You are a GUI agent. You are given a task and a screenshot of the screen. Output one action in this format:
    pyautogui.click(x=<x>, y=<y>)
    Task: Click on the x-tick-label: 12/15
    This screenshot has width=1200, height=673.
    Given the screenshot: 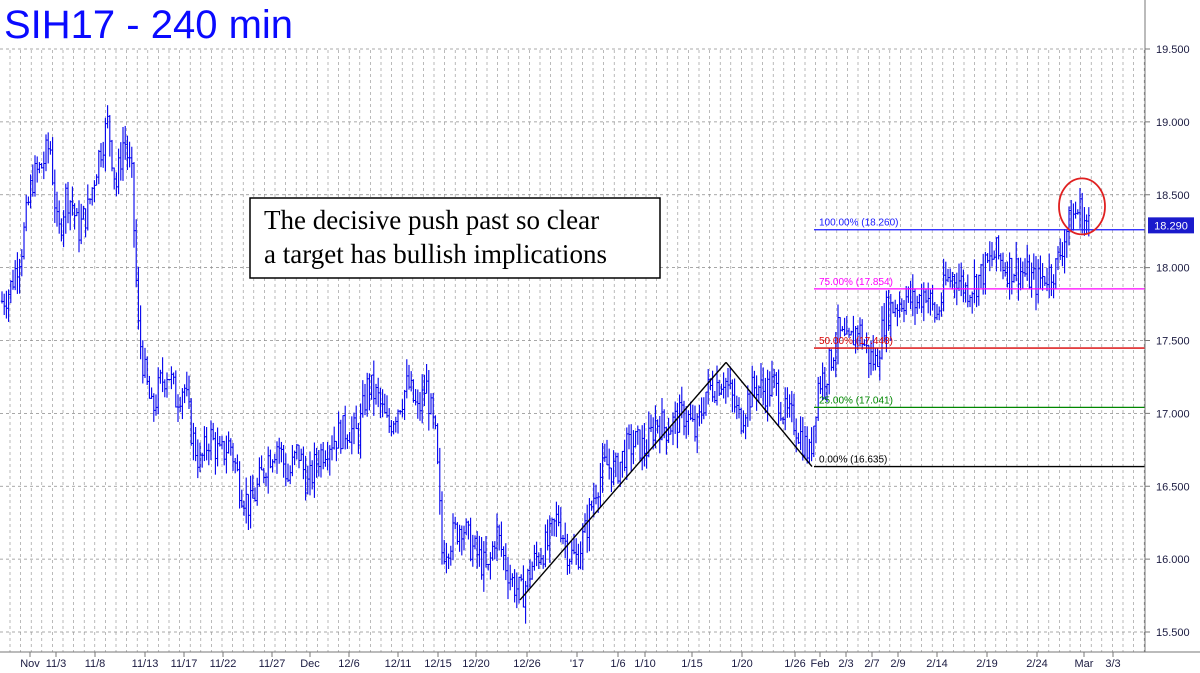 What is the action you would take?
    pyautogui.click(x=438, y=664)
    